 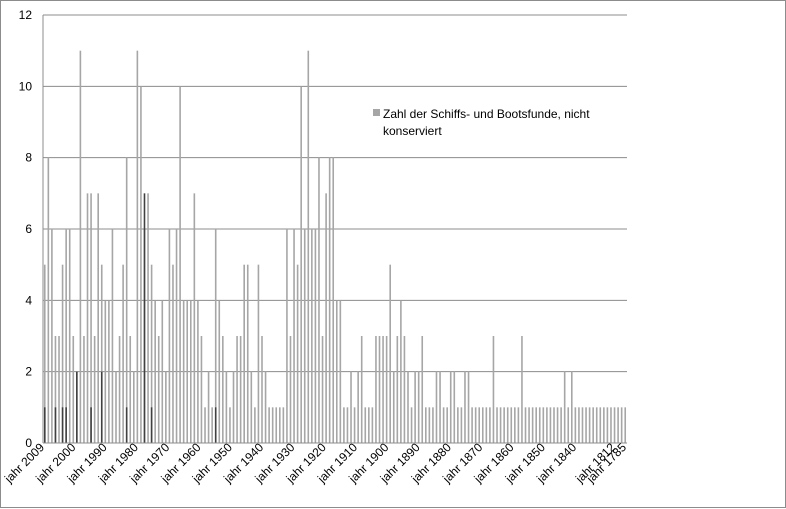 I want to click on legend-label-line1: Zahl der Schiffs- und Bootsfunde, nicht, so click(x=486, y=114).